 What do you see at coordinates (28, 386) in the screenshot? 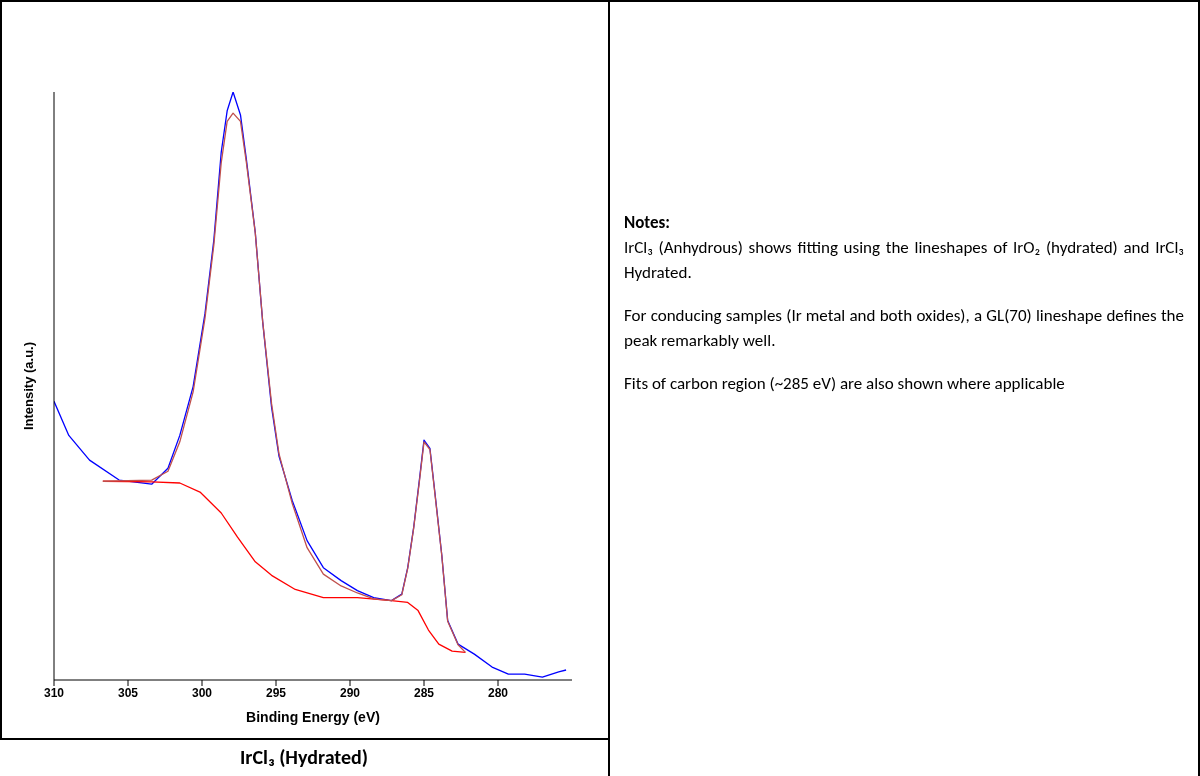
I see `y-axis-title: Intensity (a.u.)` at bounding box center [28, 386].